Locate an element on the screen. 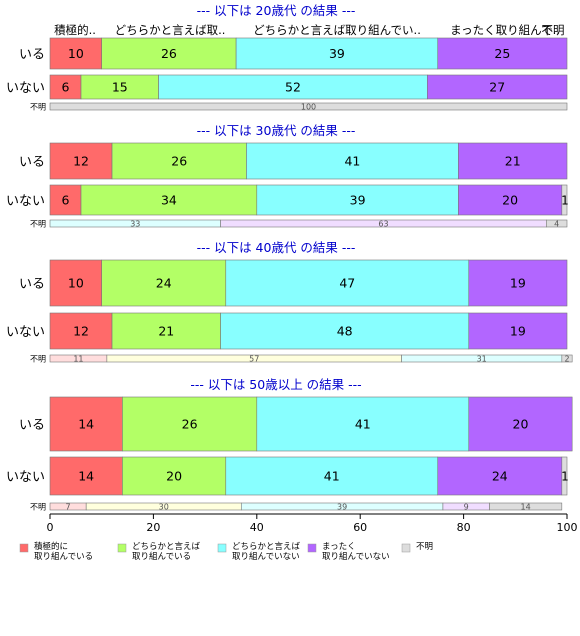 The width and height of the screenshot is (580, 636). legend-label: まったく is located at coordinates (339, 547).